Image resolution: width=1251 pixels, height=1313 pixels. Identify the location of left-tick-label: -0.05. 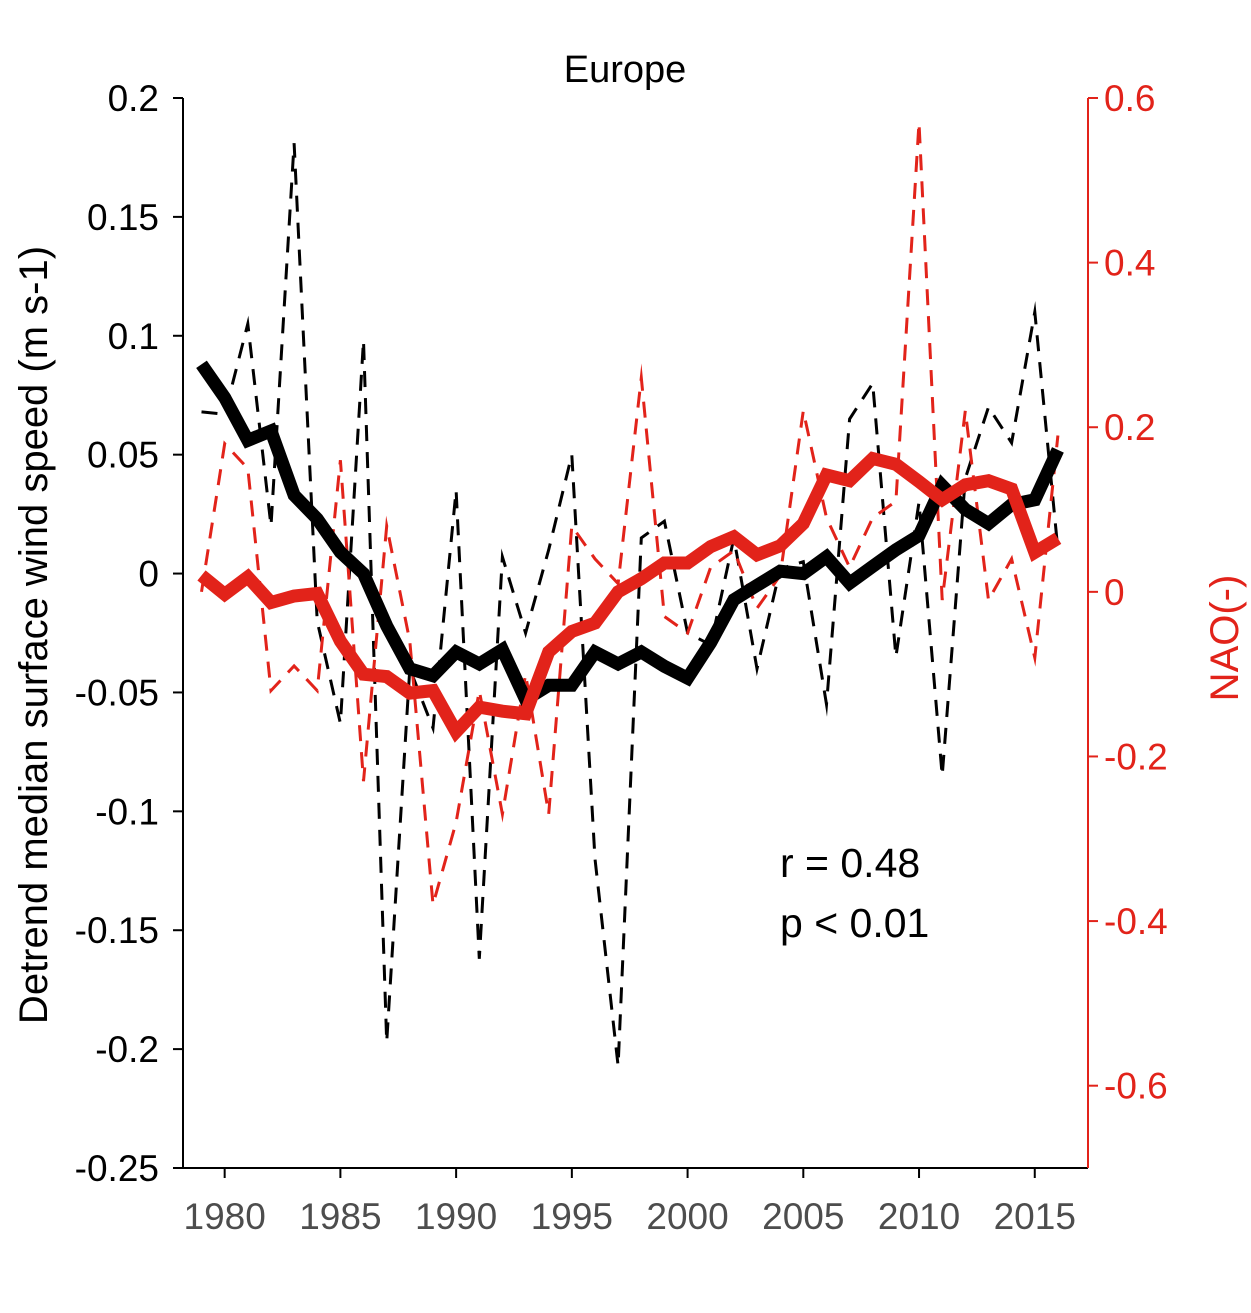
(117, 692).